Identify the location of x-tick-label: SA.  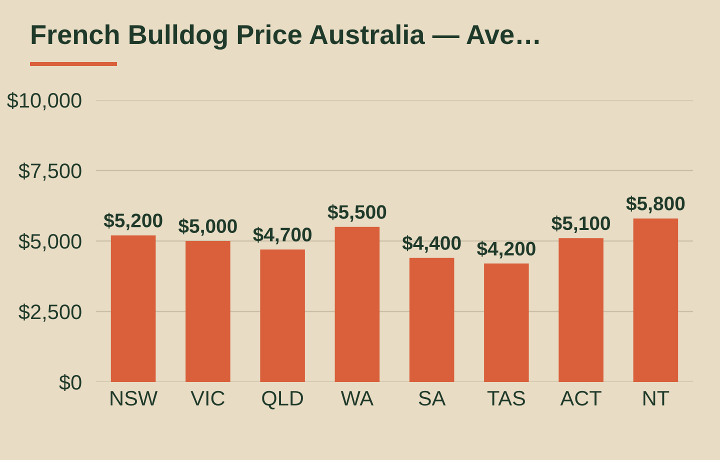
(432, 398).